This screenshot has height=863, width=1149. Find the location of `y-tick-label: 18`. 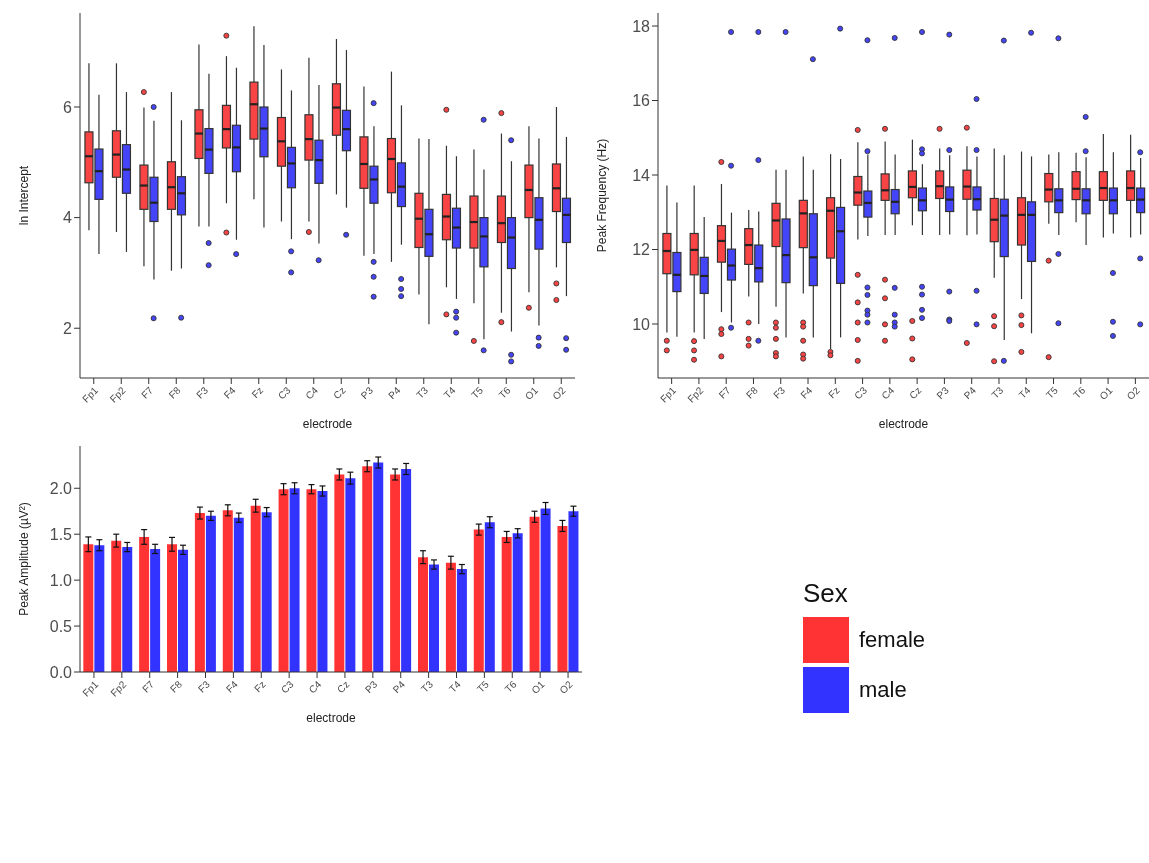

y-tick-label: 18 is located at coordinates (641, 26).